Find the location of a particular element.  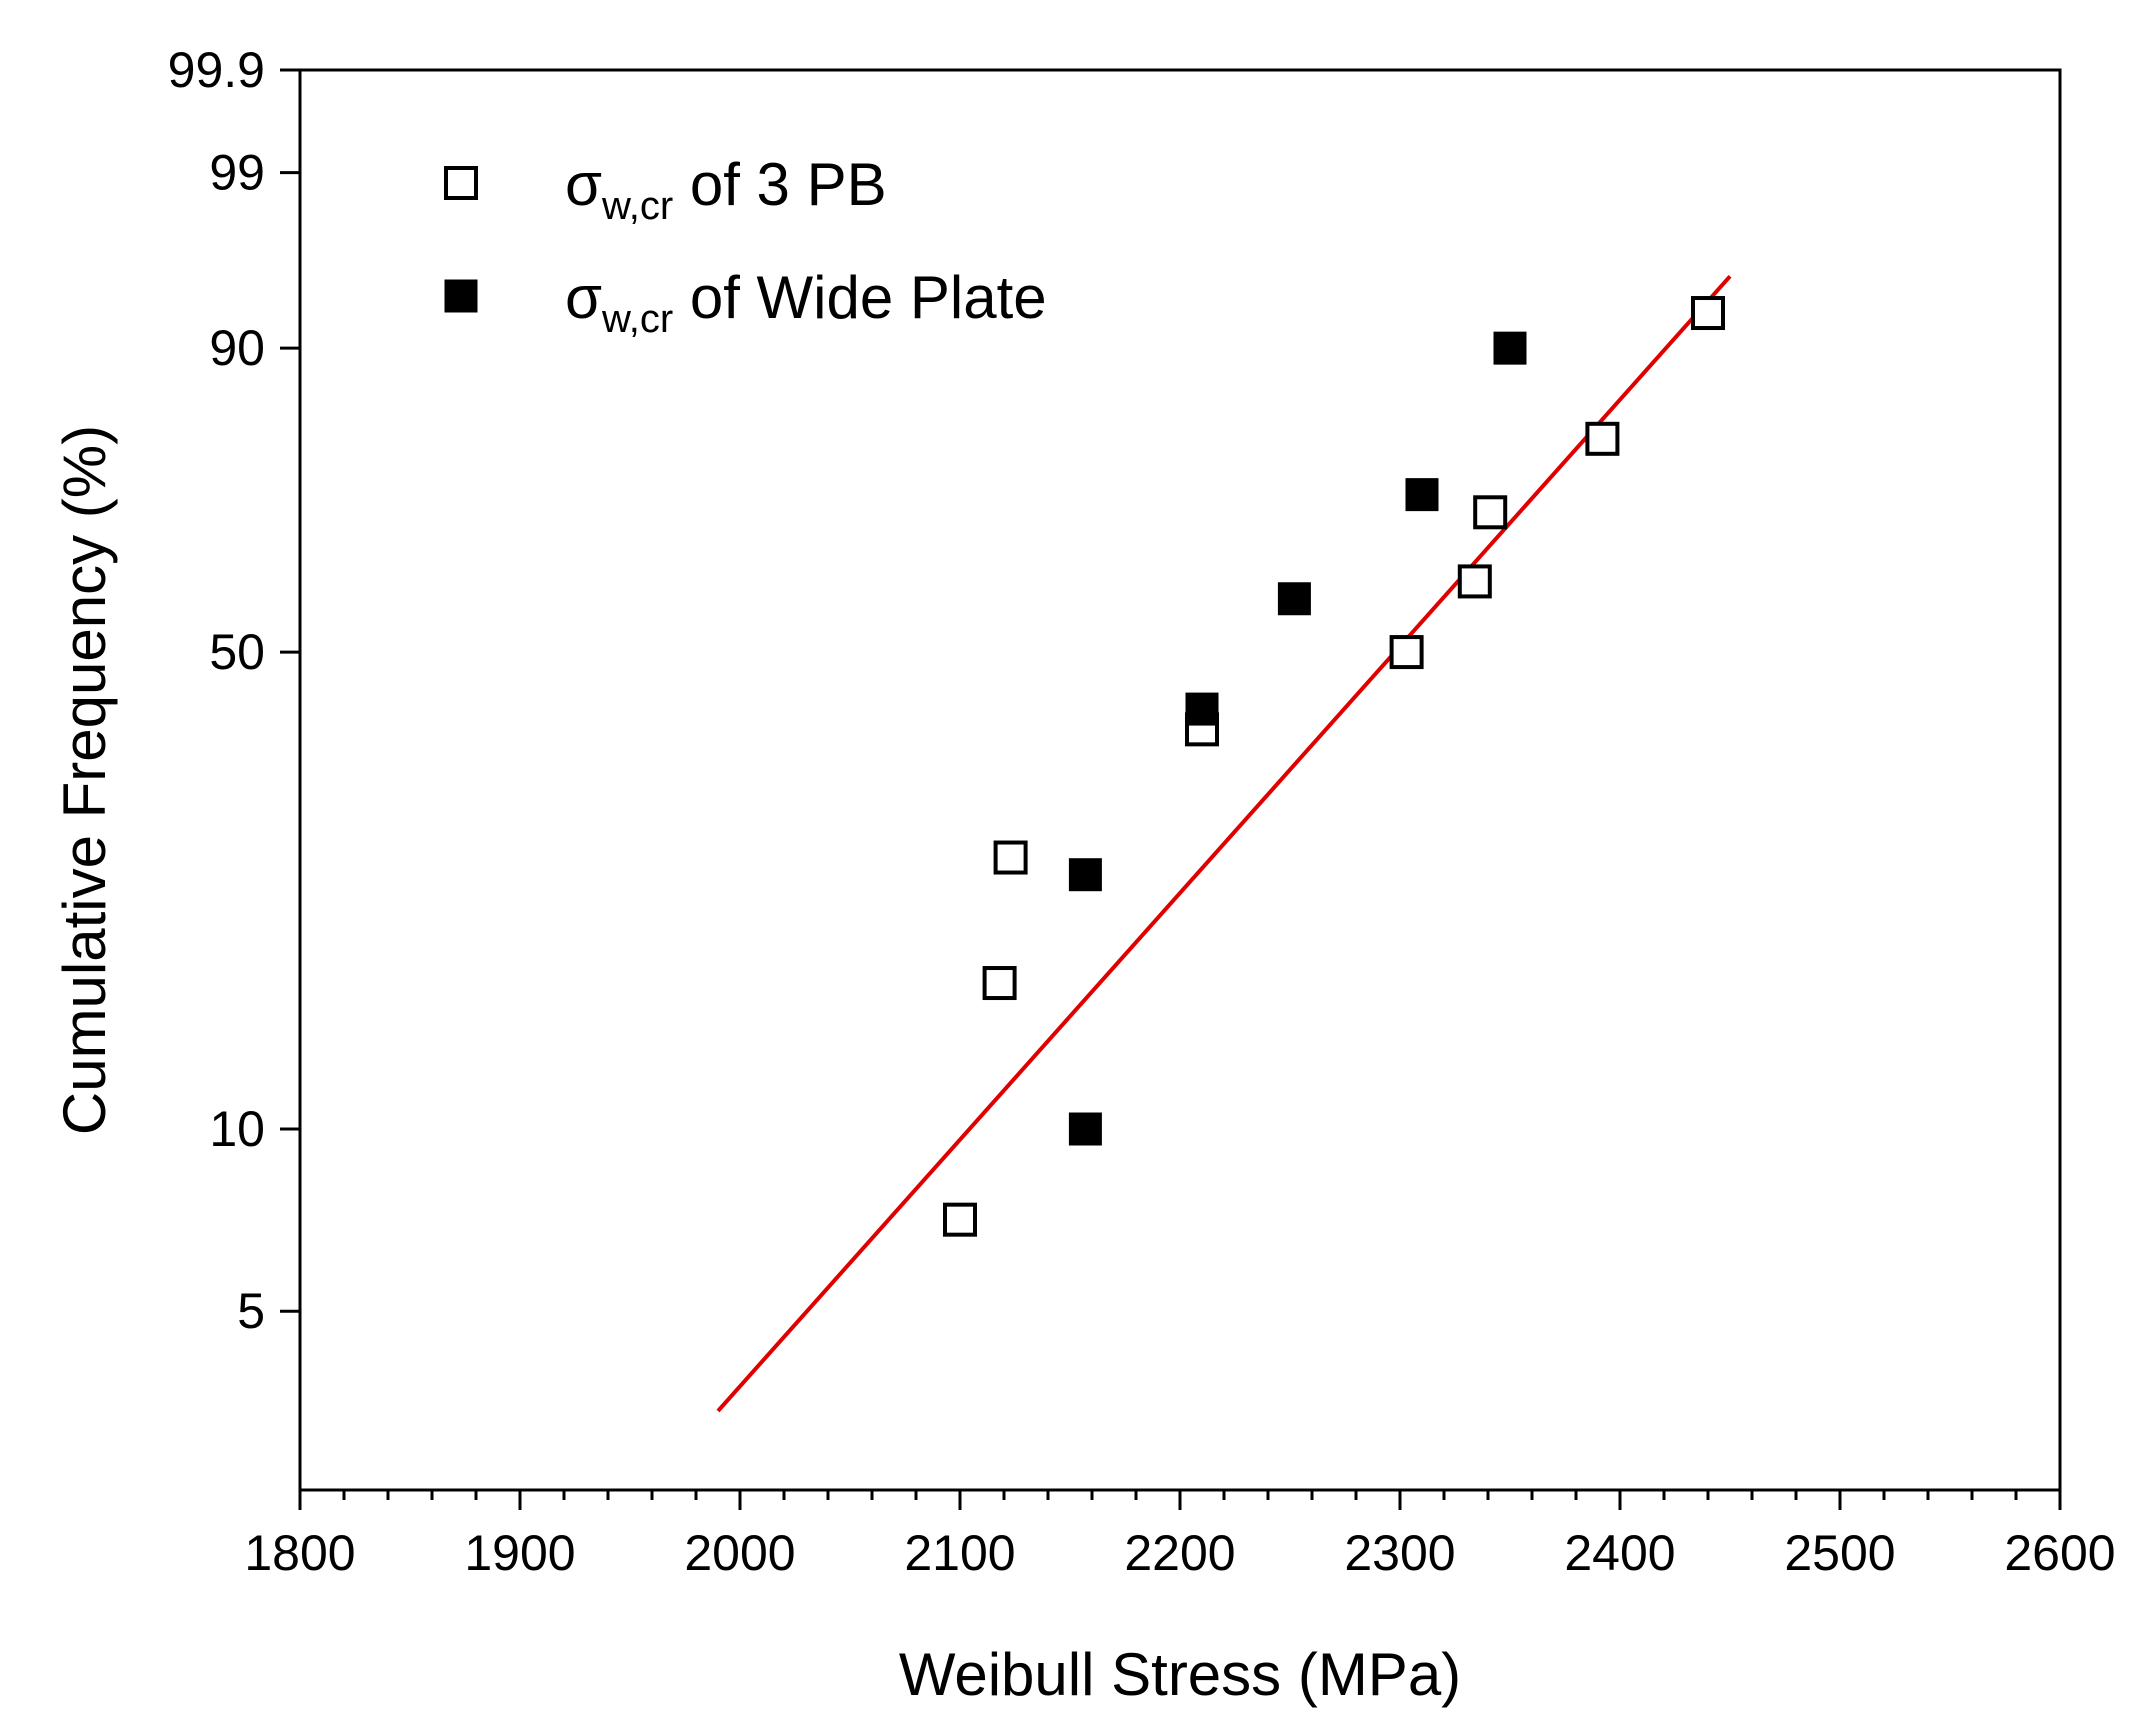

x-tick-label: 2500 is located at coordinates (1839, 1553).